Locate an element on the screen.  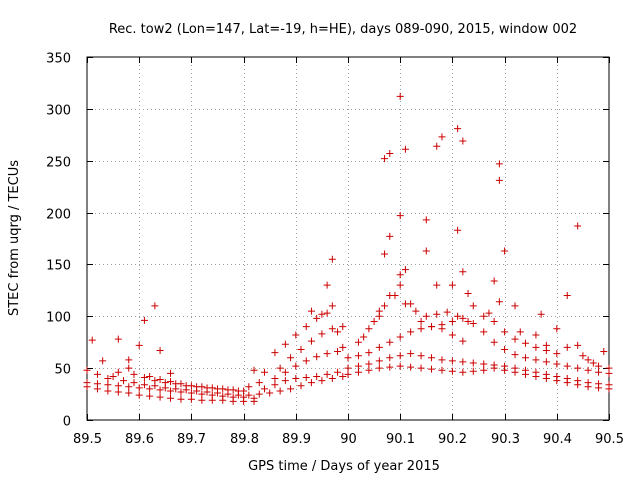
y-tick-label: 350 is located at coordinates (58, 59).